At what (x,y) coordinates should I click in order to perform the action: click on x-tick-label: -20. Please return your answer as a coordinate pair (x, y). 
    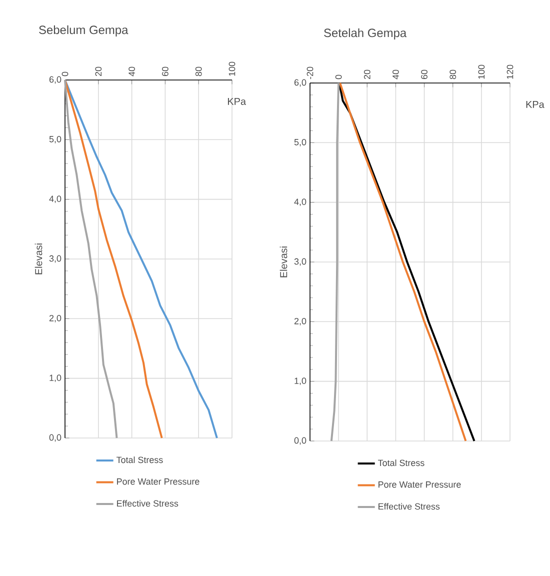
    Looking at the image, I should click on (310, 73).